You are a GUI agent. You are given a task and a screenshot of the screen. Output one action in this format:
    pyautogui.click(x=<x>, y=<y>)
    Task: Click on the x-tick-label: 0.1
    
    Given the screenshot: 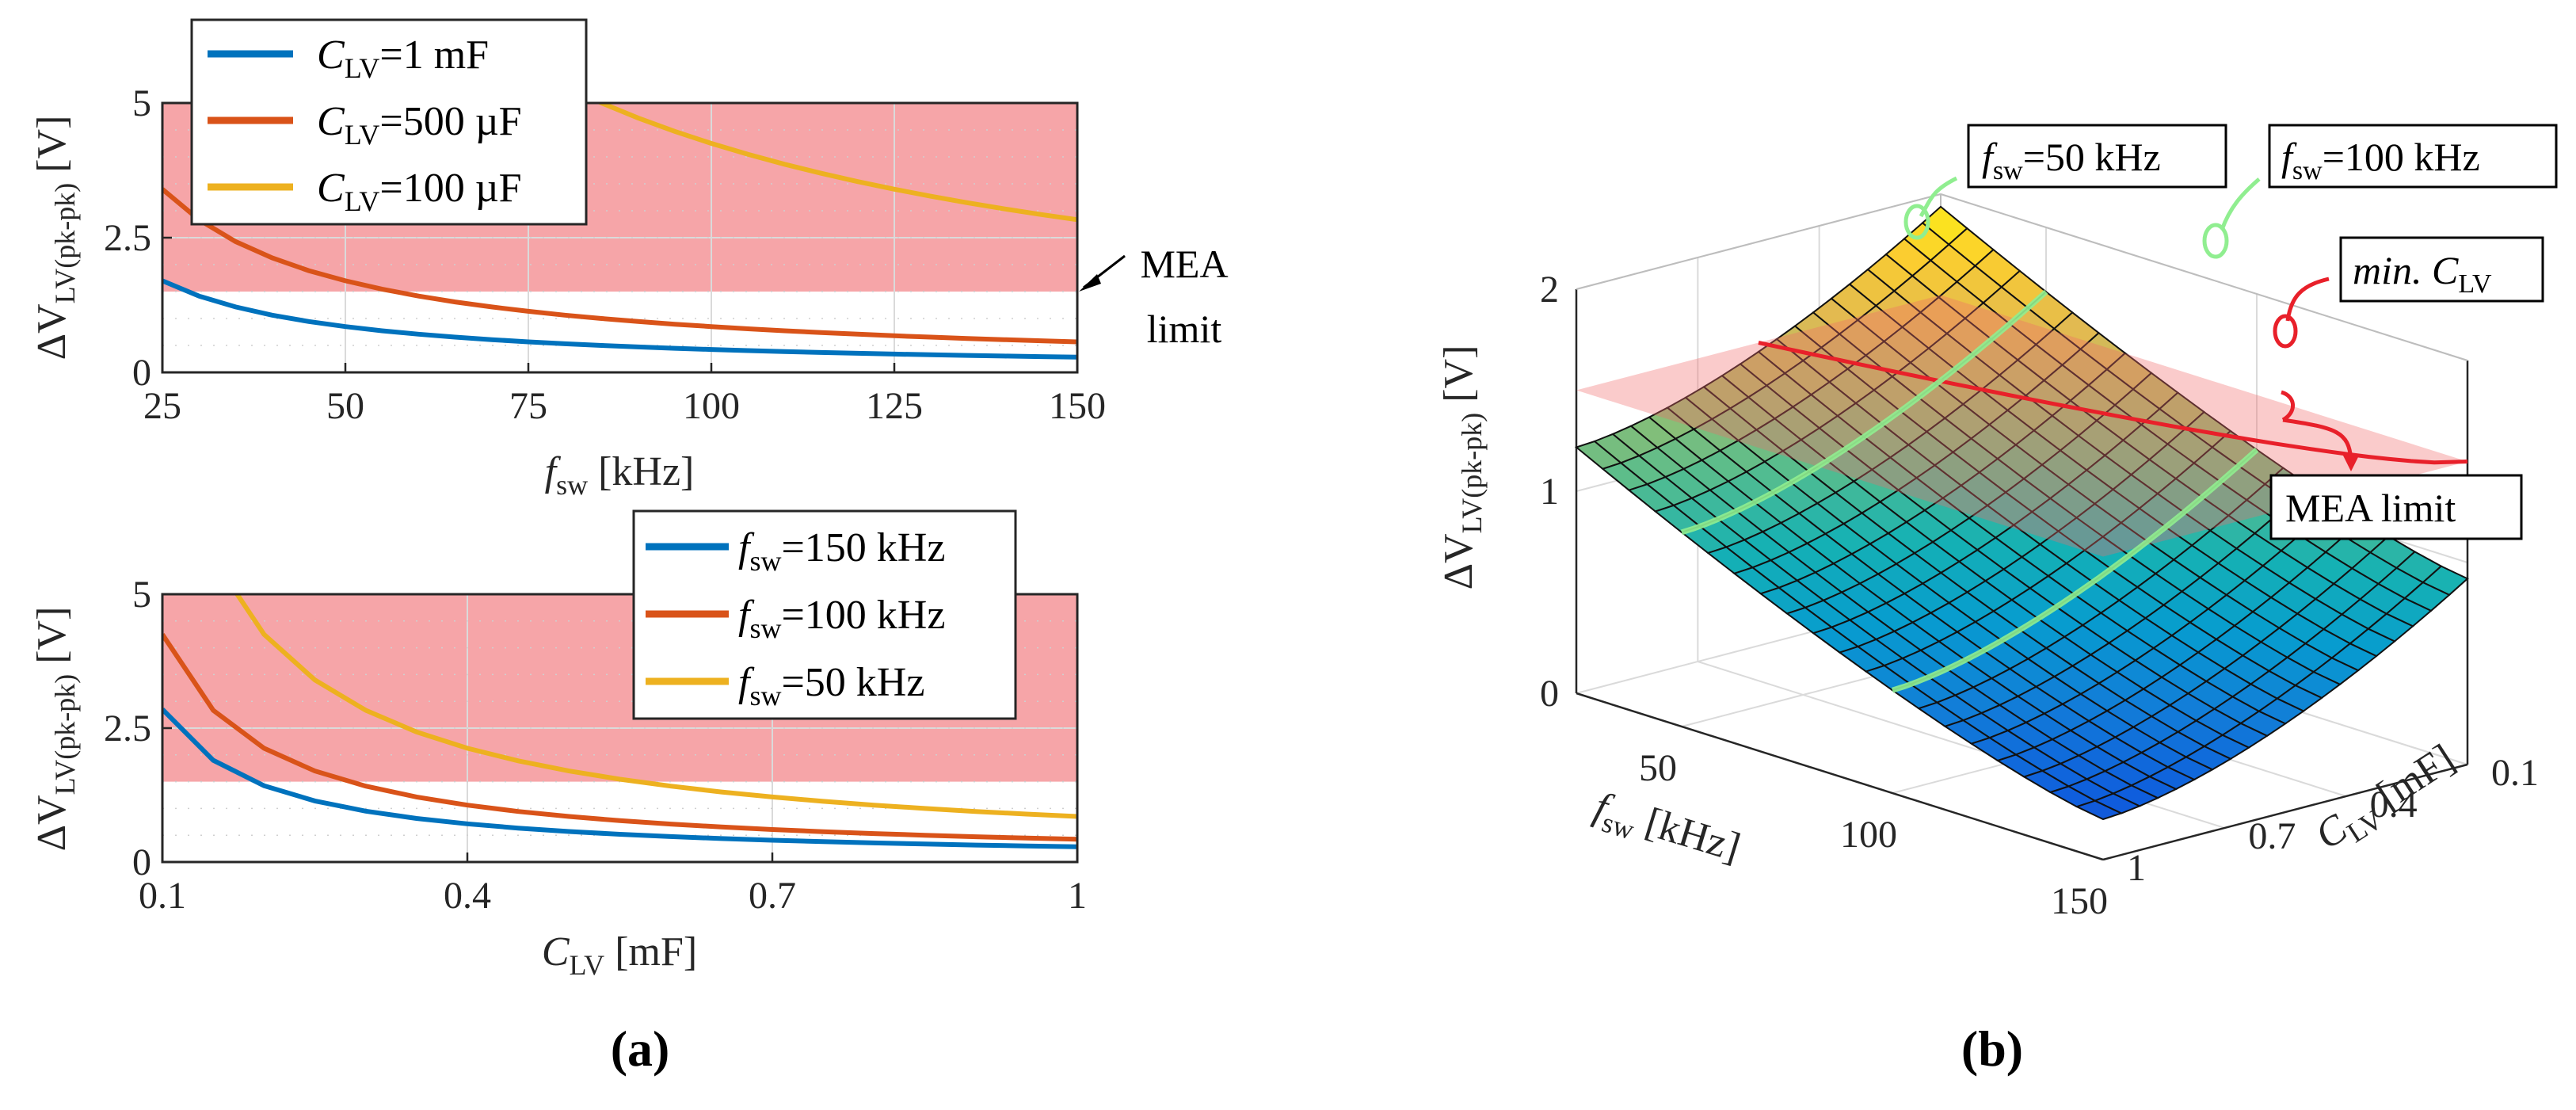 What is the action you would take?
    pyautogui.click(x=162, y=896)
    